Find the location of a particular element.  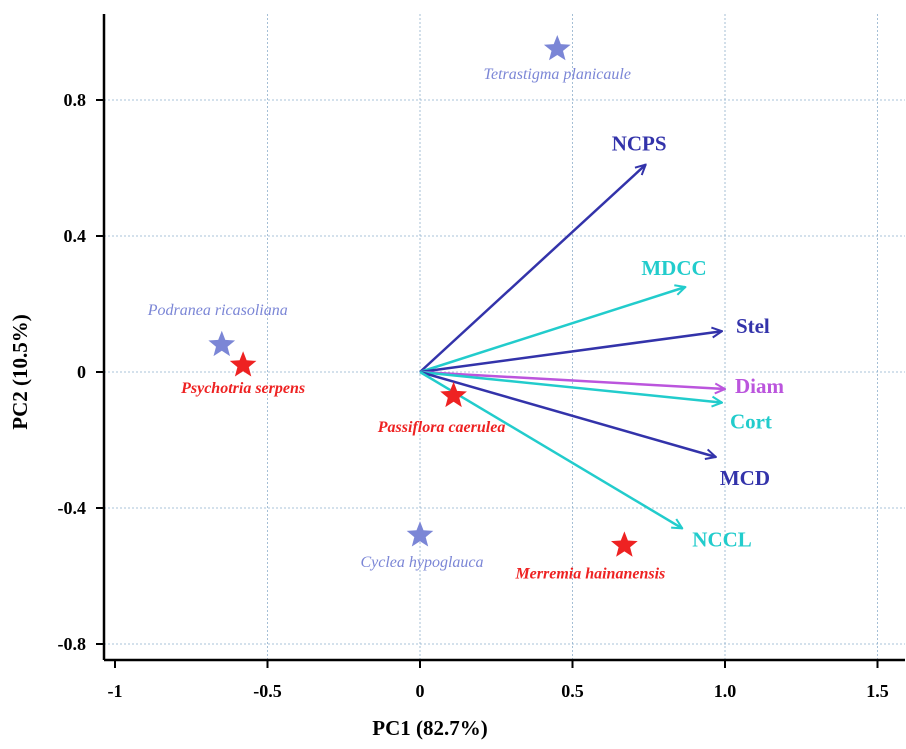

species-star-passiflora-caerulea is located at coordinates (453, 394).